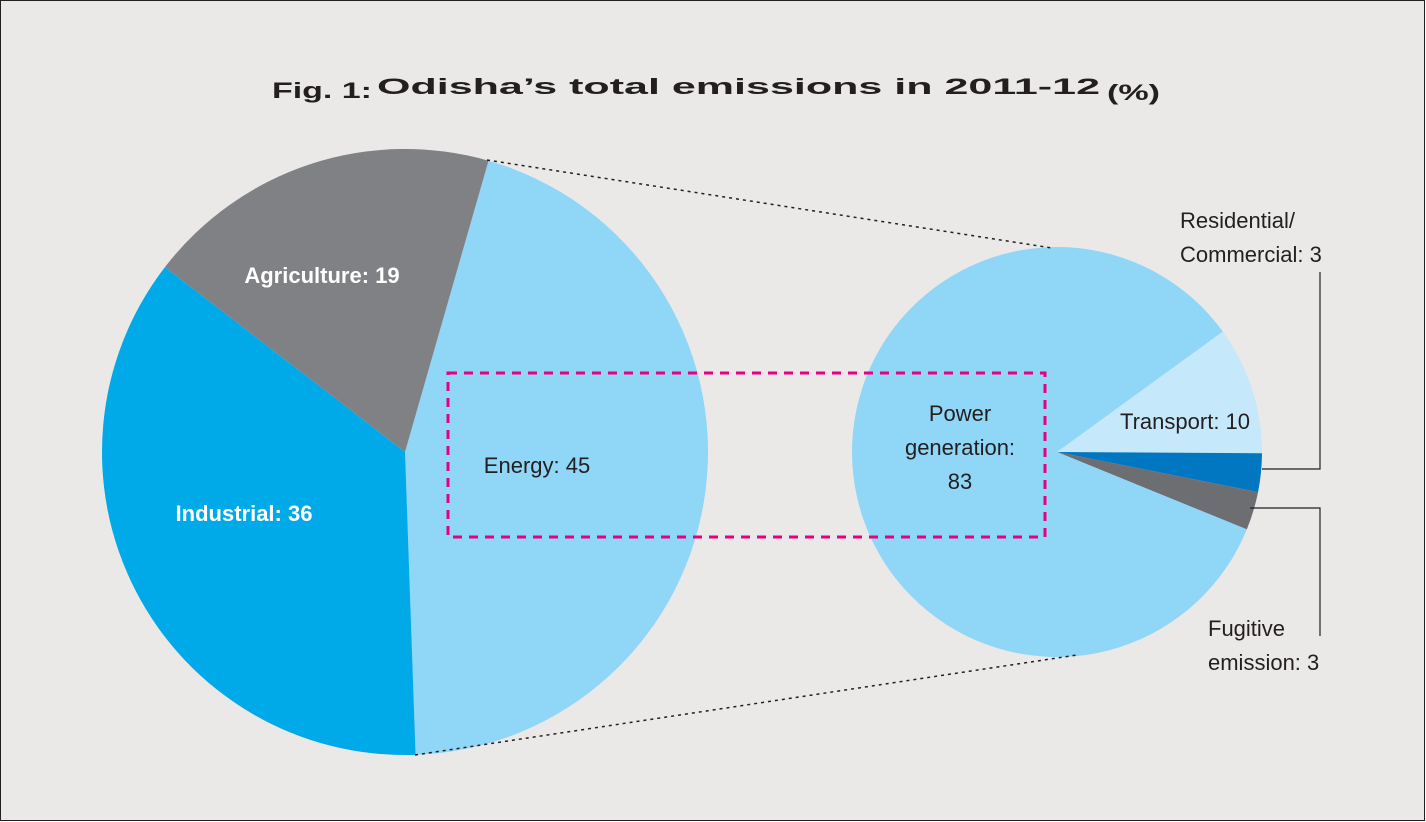 The height and width of the screenshot is (822, 1426). I want to click on data-label: Commercial: 3, so click(1251, 254).